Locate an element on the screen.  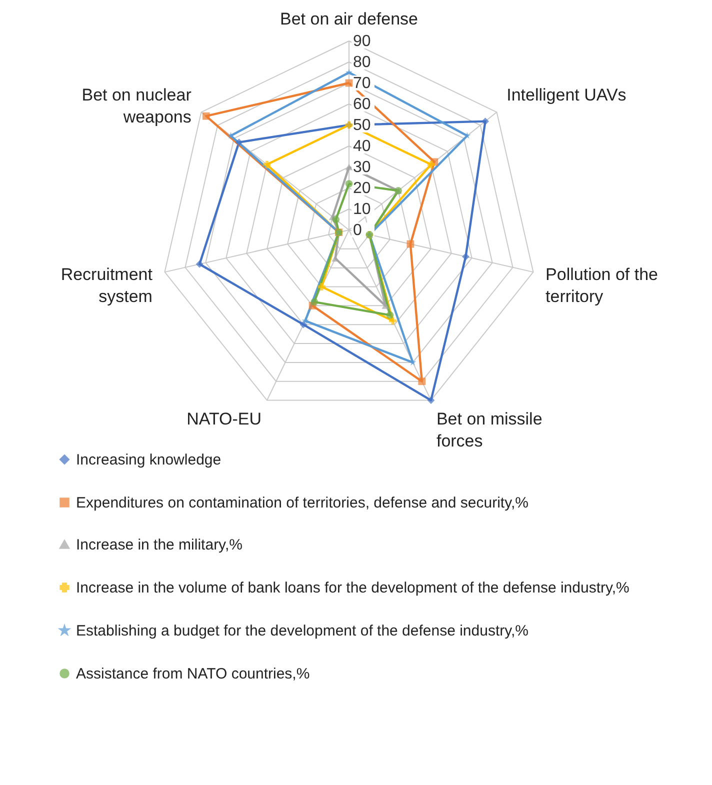
legend-label: Increasing knowledge is located at coordinates (149, 460).